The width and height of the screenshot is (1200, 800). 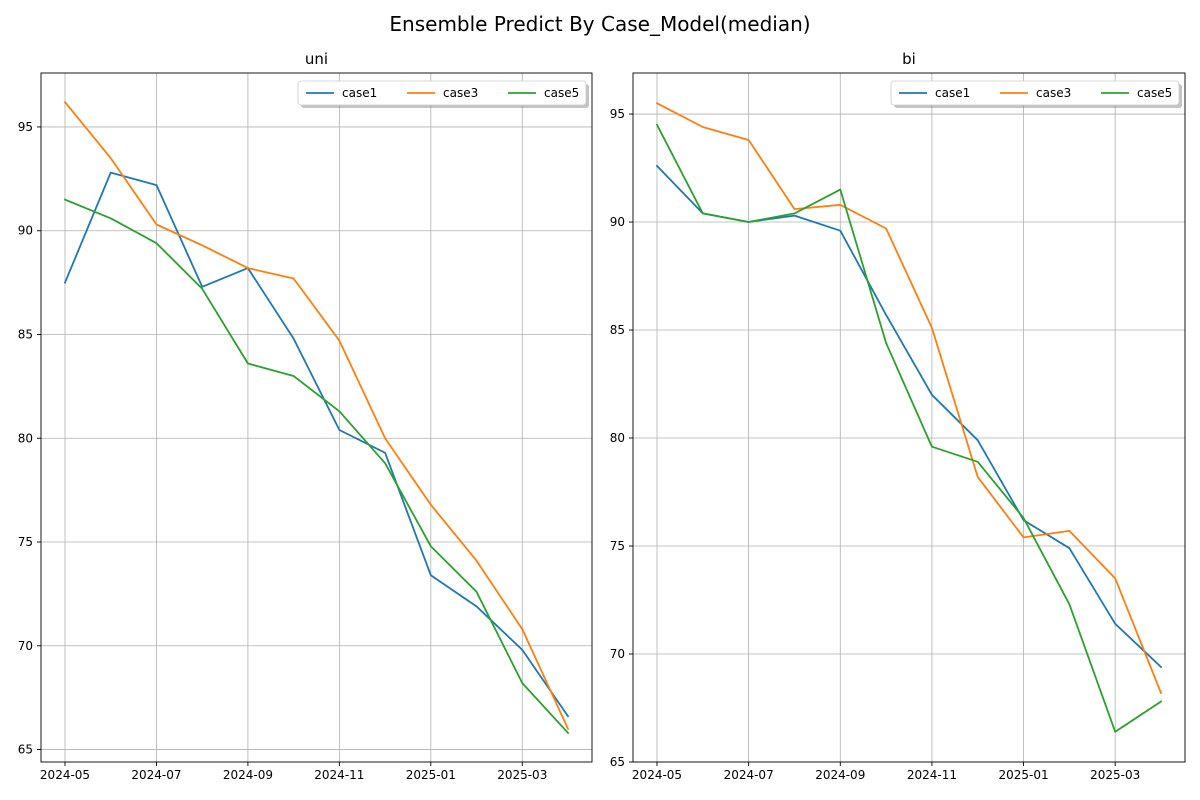 What do you see at coordinates (316, 59) in the screenshot?
I see `panel-title: uni` at bounding box center [316, 59].